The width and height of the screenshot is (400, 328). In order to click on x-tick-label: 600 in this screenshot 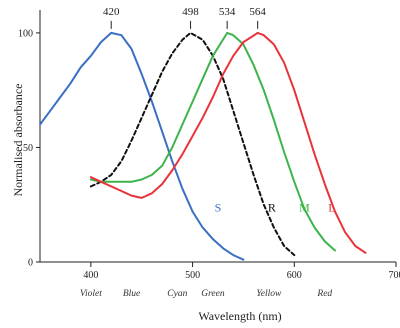, I will do `click(294, 275)`.